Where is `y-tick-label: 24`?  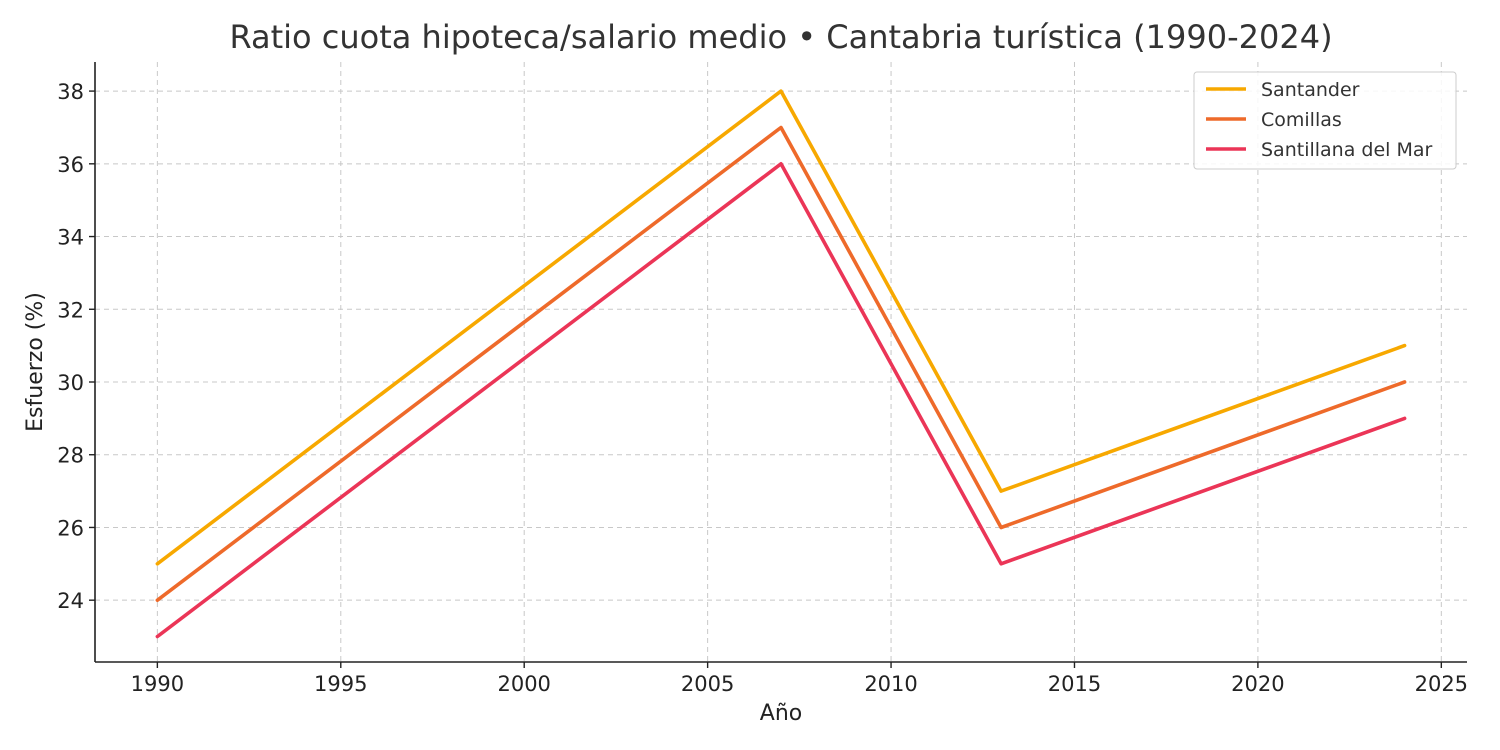
y-tick-label: 24 is located at coordinates (70, 601).